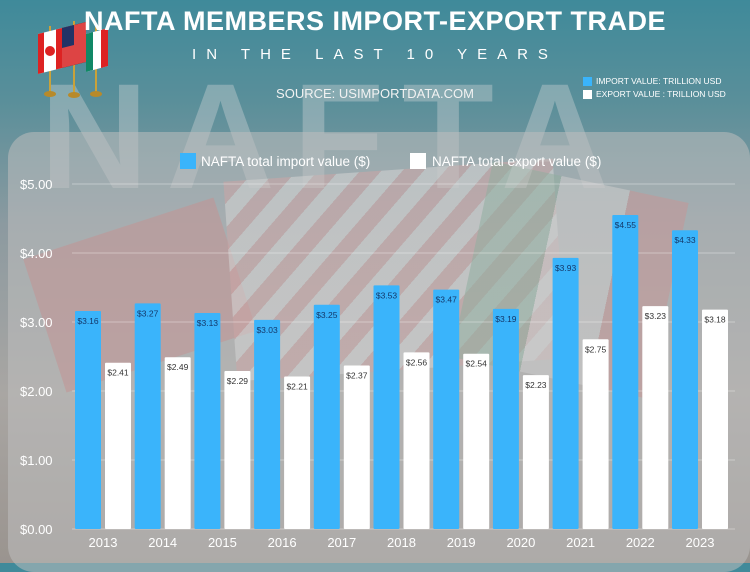 This screenshot has height=572, width=750. I want to click on import-data-label: $3.19, so click(506, 319).